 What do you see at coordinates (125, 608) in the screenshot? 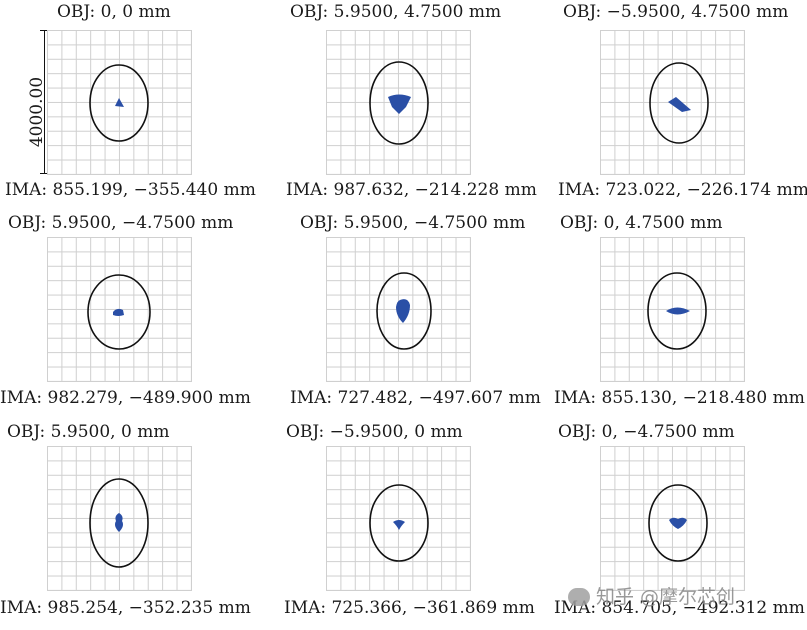
I see `ima-label: IMA: 985.254, −352.235 mm` at bounding box center [125, 608].